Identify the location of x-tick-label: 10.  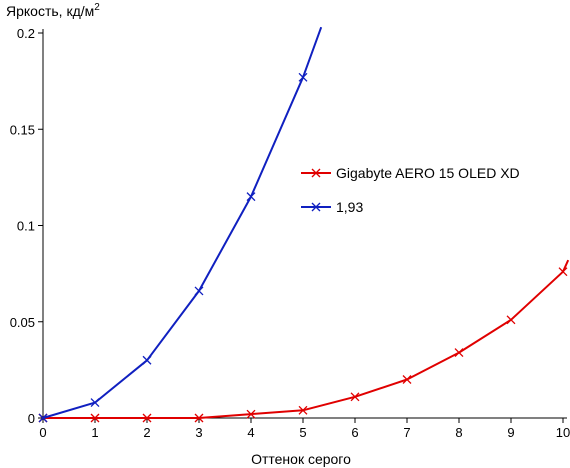
(563, 432).